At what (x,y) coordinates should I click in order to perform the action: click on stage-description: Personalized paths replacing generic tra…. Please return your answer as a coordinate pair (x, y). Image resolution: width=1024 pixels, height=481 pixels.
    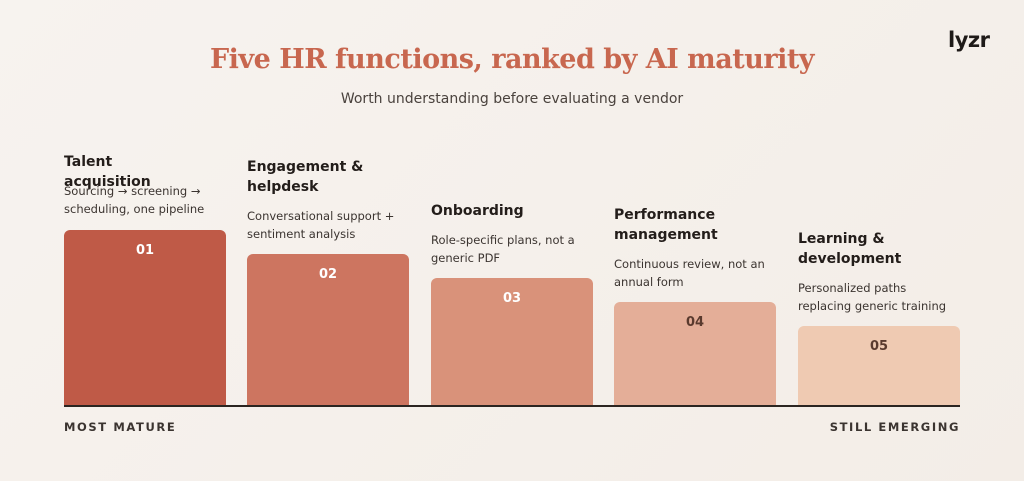
    Looking at the image, I should click on (872, 297).